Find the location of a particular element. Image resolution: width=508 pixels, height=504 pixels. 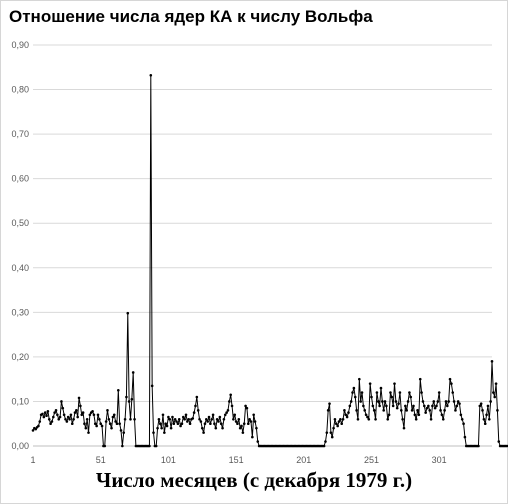

x-tick-label: 151 is located at coordinates (236, 460).